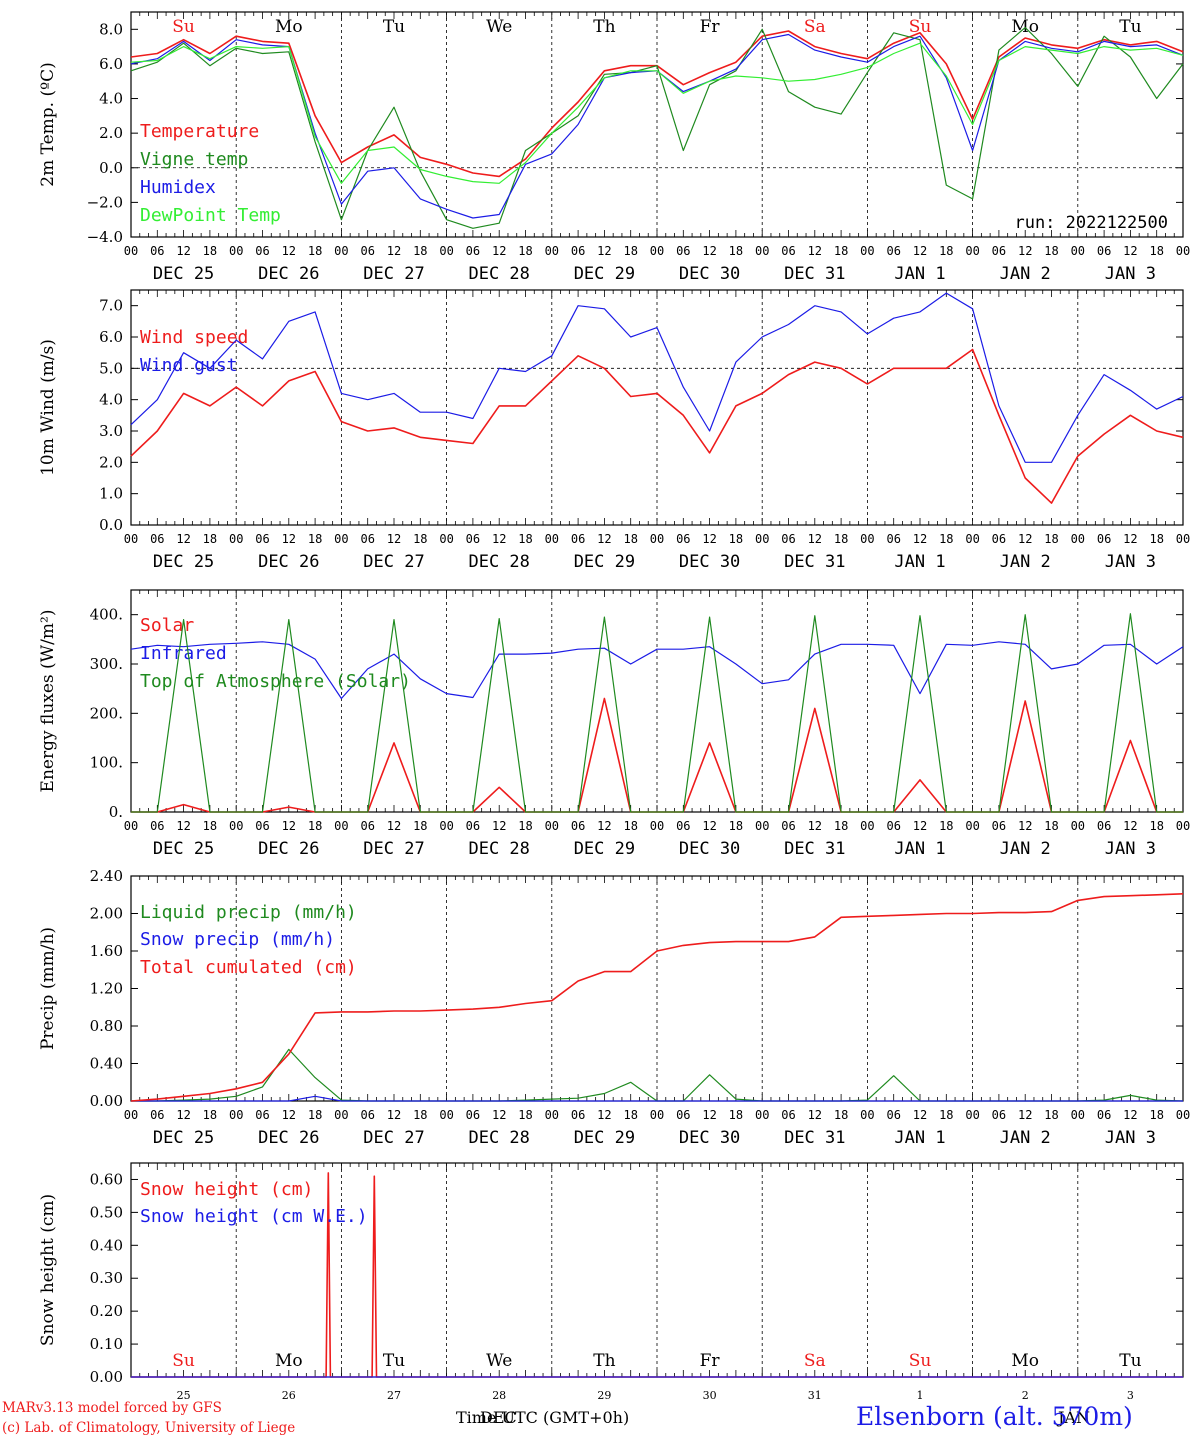  I want to click on weekday-label: We, so click(499, 27).